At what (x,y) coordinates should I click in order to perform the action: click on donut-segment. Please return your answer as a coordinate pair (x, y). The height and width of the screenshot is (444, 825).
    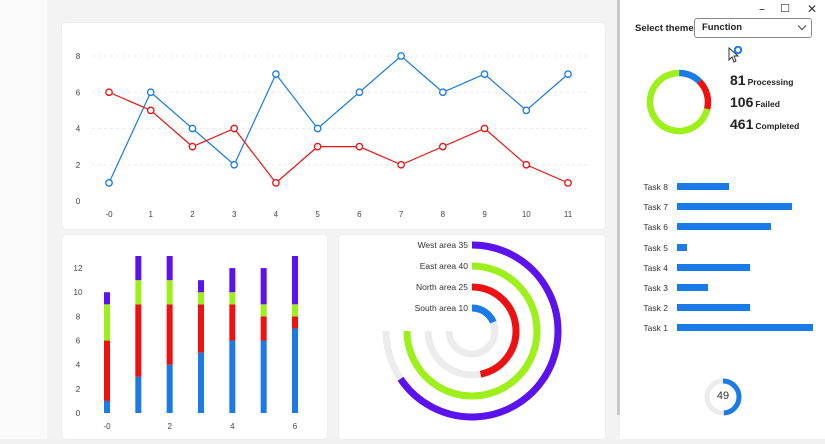
    Looking at the image, I should click on (679, 102).